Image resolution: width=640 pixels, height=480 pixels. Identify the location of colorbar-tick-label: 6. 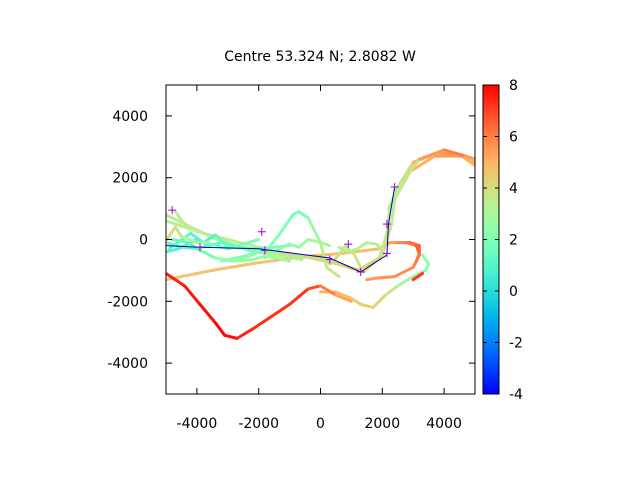
(513, 138).